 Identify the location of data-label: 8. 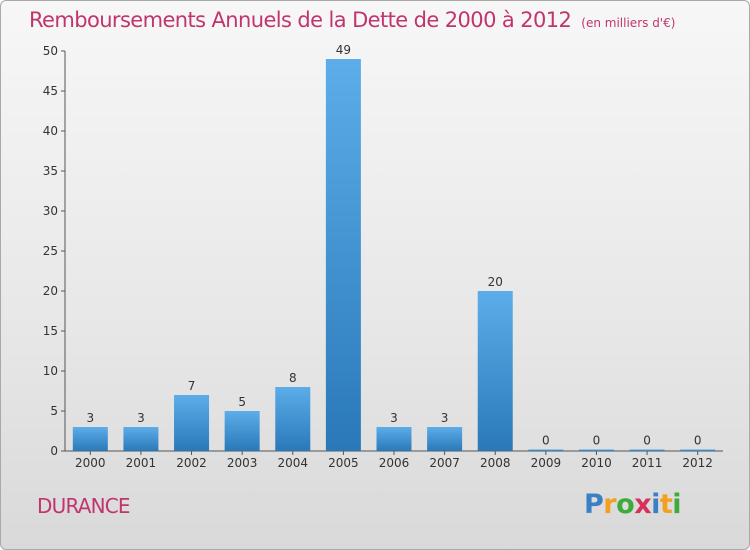
(293, 378).